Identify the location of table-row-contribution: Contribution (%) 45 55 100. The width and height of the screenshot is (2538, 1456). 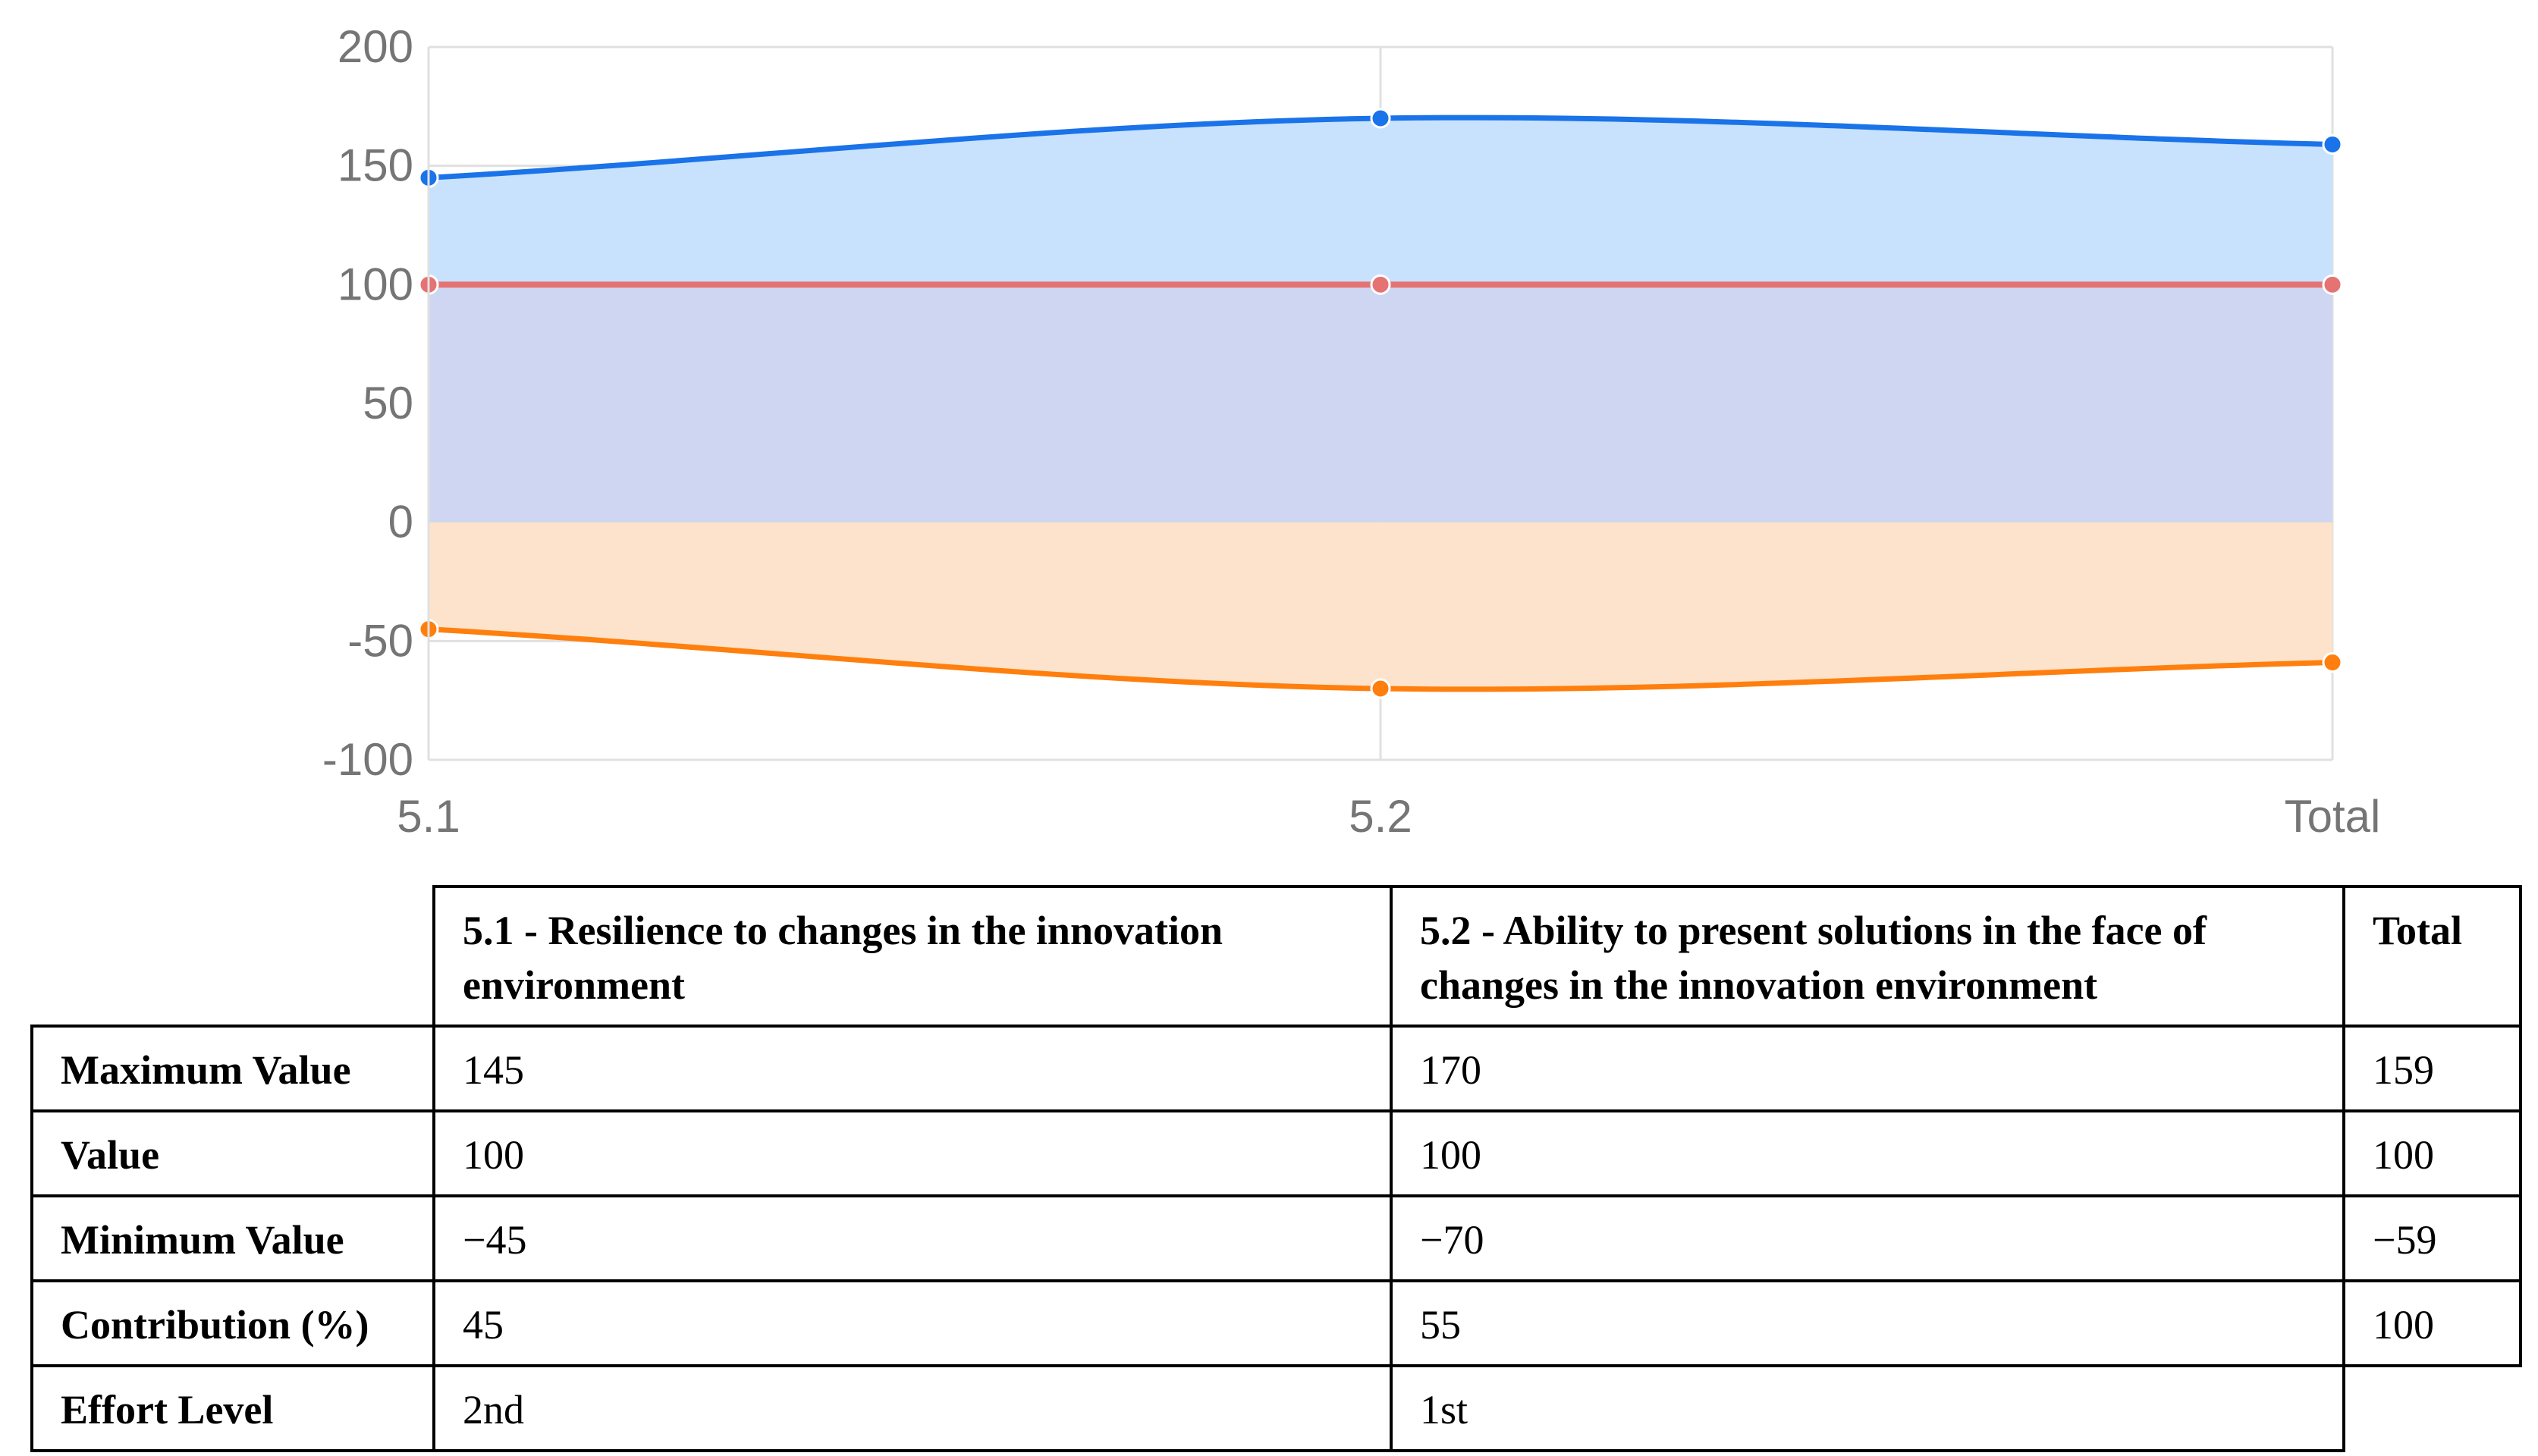
(1276, 1323).